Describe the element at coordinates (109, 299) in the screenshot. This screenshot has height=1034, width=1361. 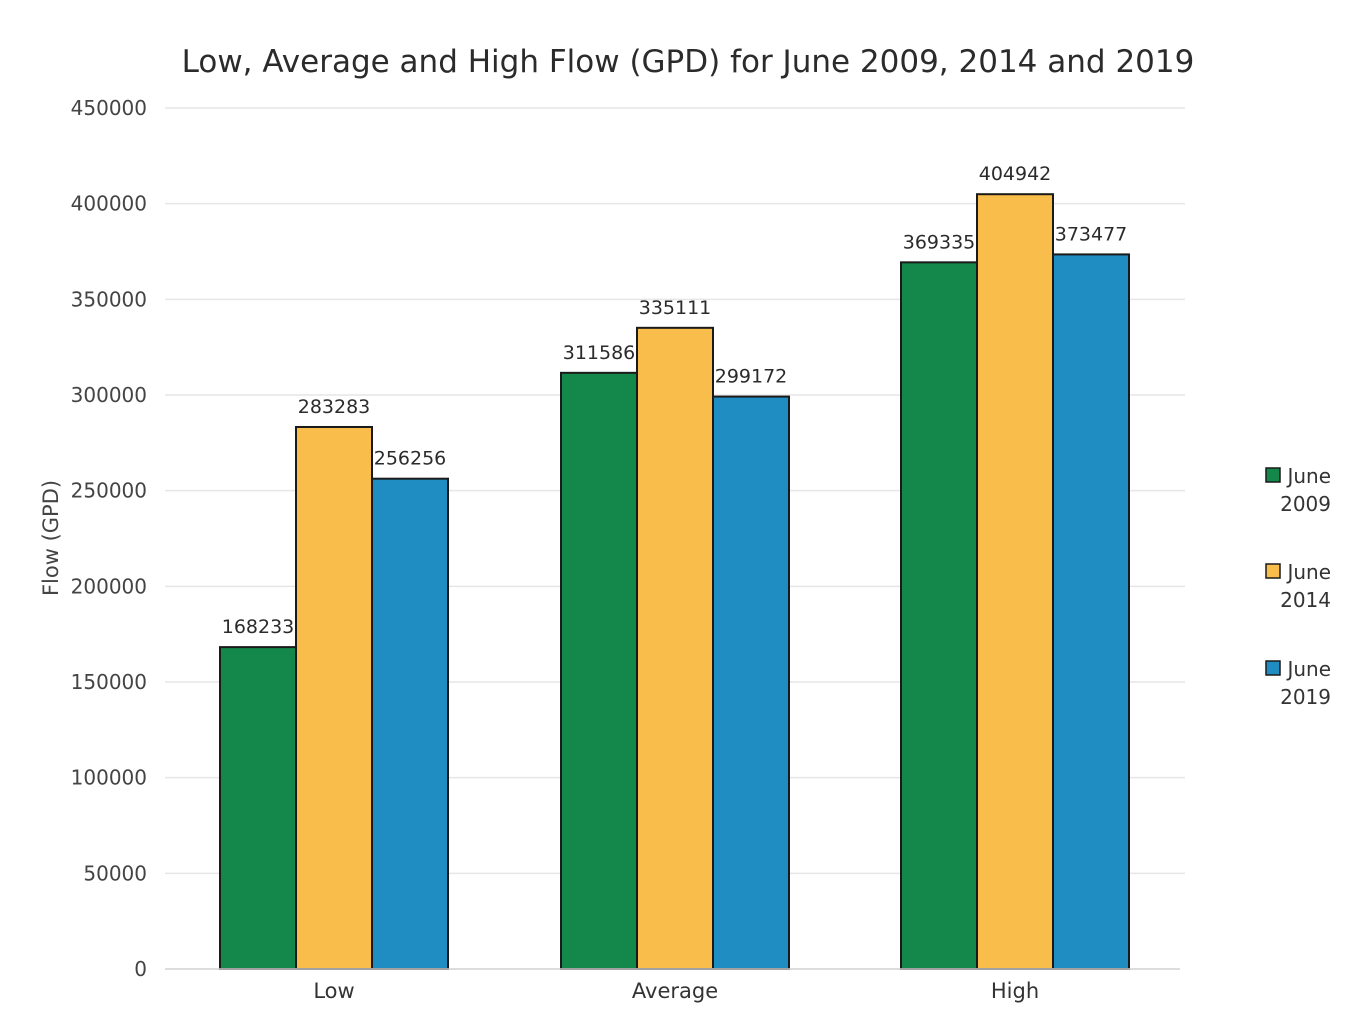
I see `y-tick-label: 350000` at that location.